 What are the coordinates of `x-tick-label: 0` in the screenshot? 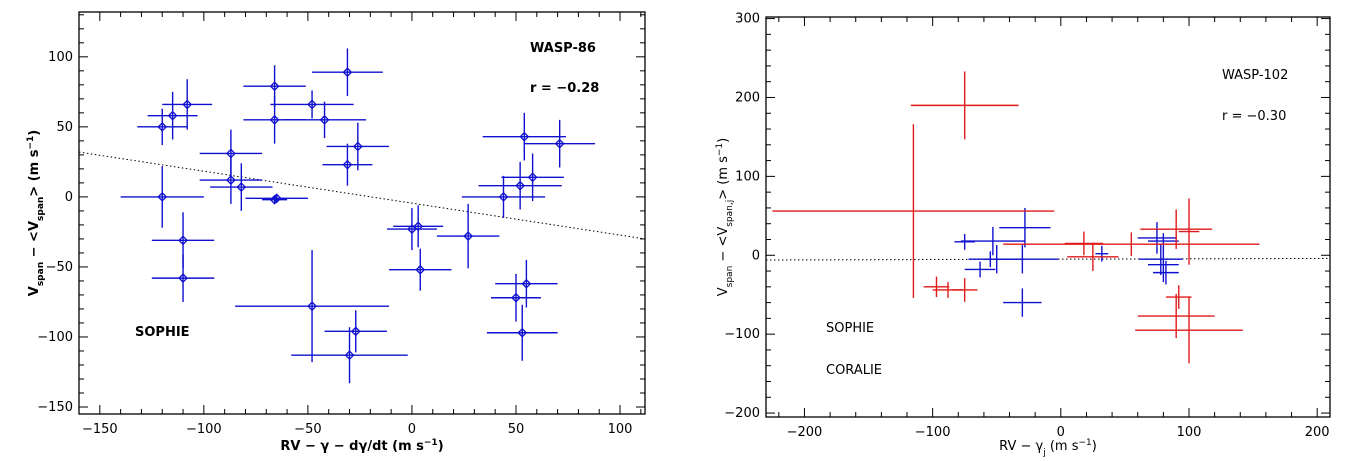 It's located at (412, 429).